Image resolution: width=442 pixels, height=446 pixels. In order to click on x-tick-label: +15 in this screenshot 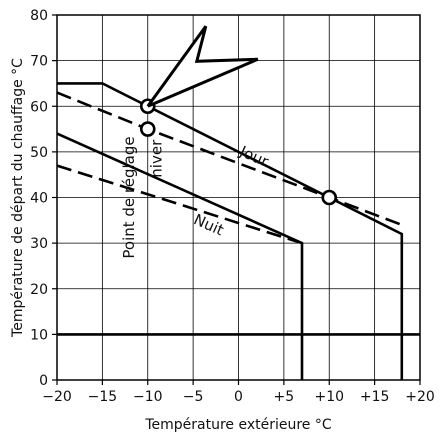, I will do `click(375, 397)`.